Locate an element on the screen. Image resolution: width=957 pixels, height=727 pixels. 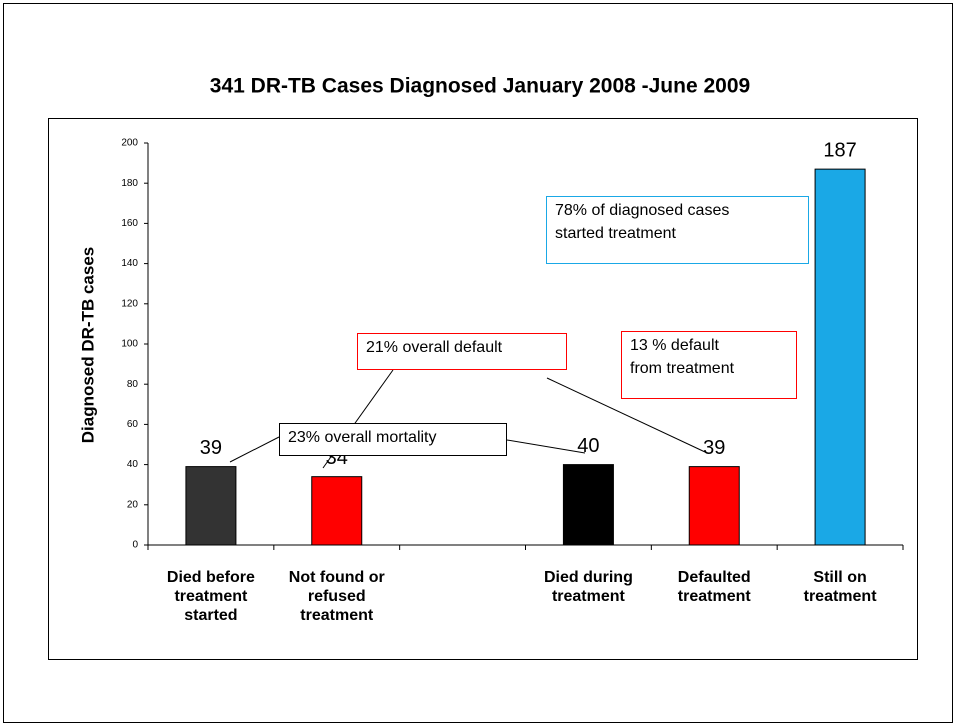
x-tick-label: Died during treatment is located at coordinates (588, 587).